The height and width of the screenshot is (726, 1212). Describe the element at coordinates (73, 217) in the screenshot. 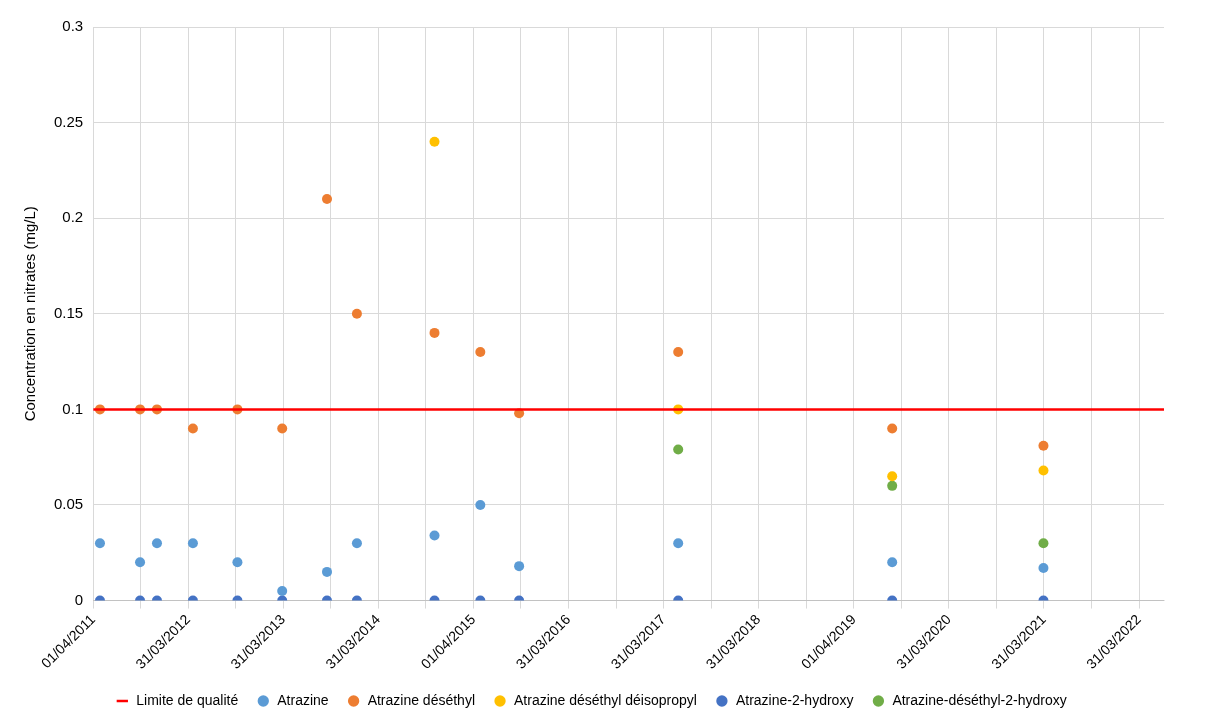

I see `y-tick-label: 0.2` at that location.